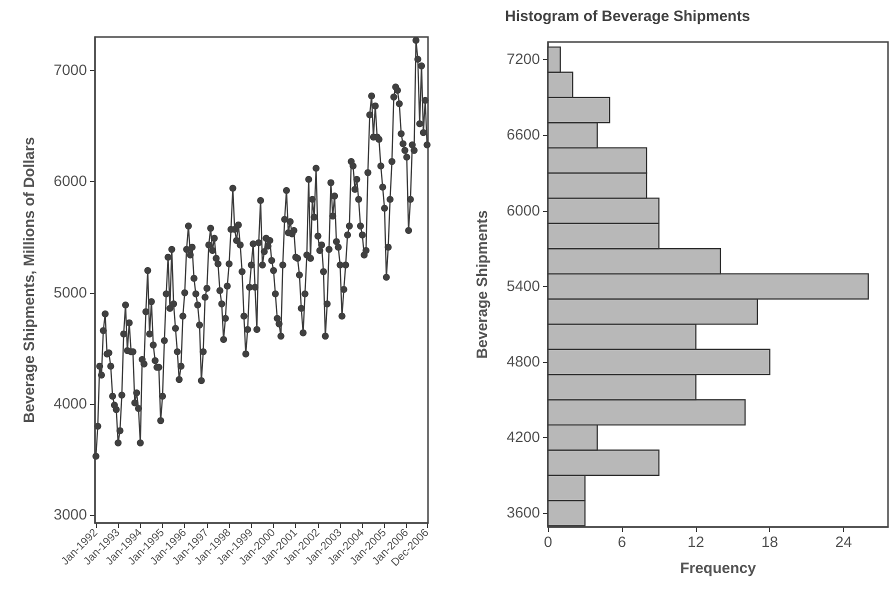  What do you see at coordinates (523, 513) in the screenshot?
I see `y-tick-label: 3600` at bounding box center [523, 513].